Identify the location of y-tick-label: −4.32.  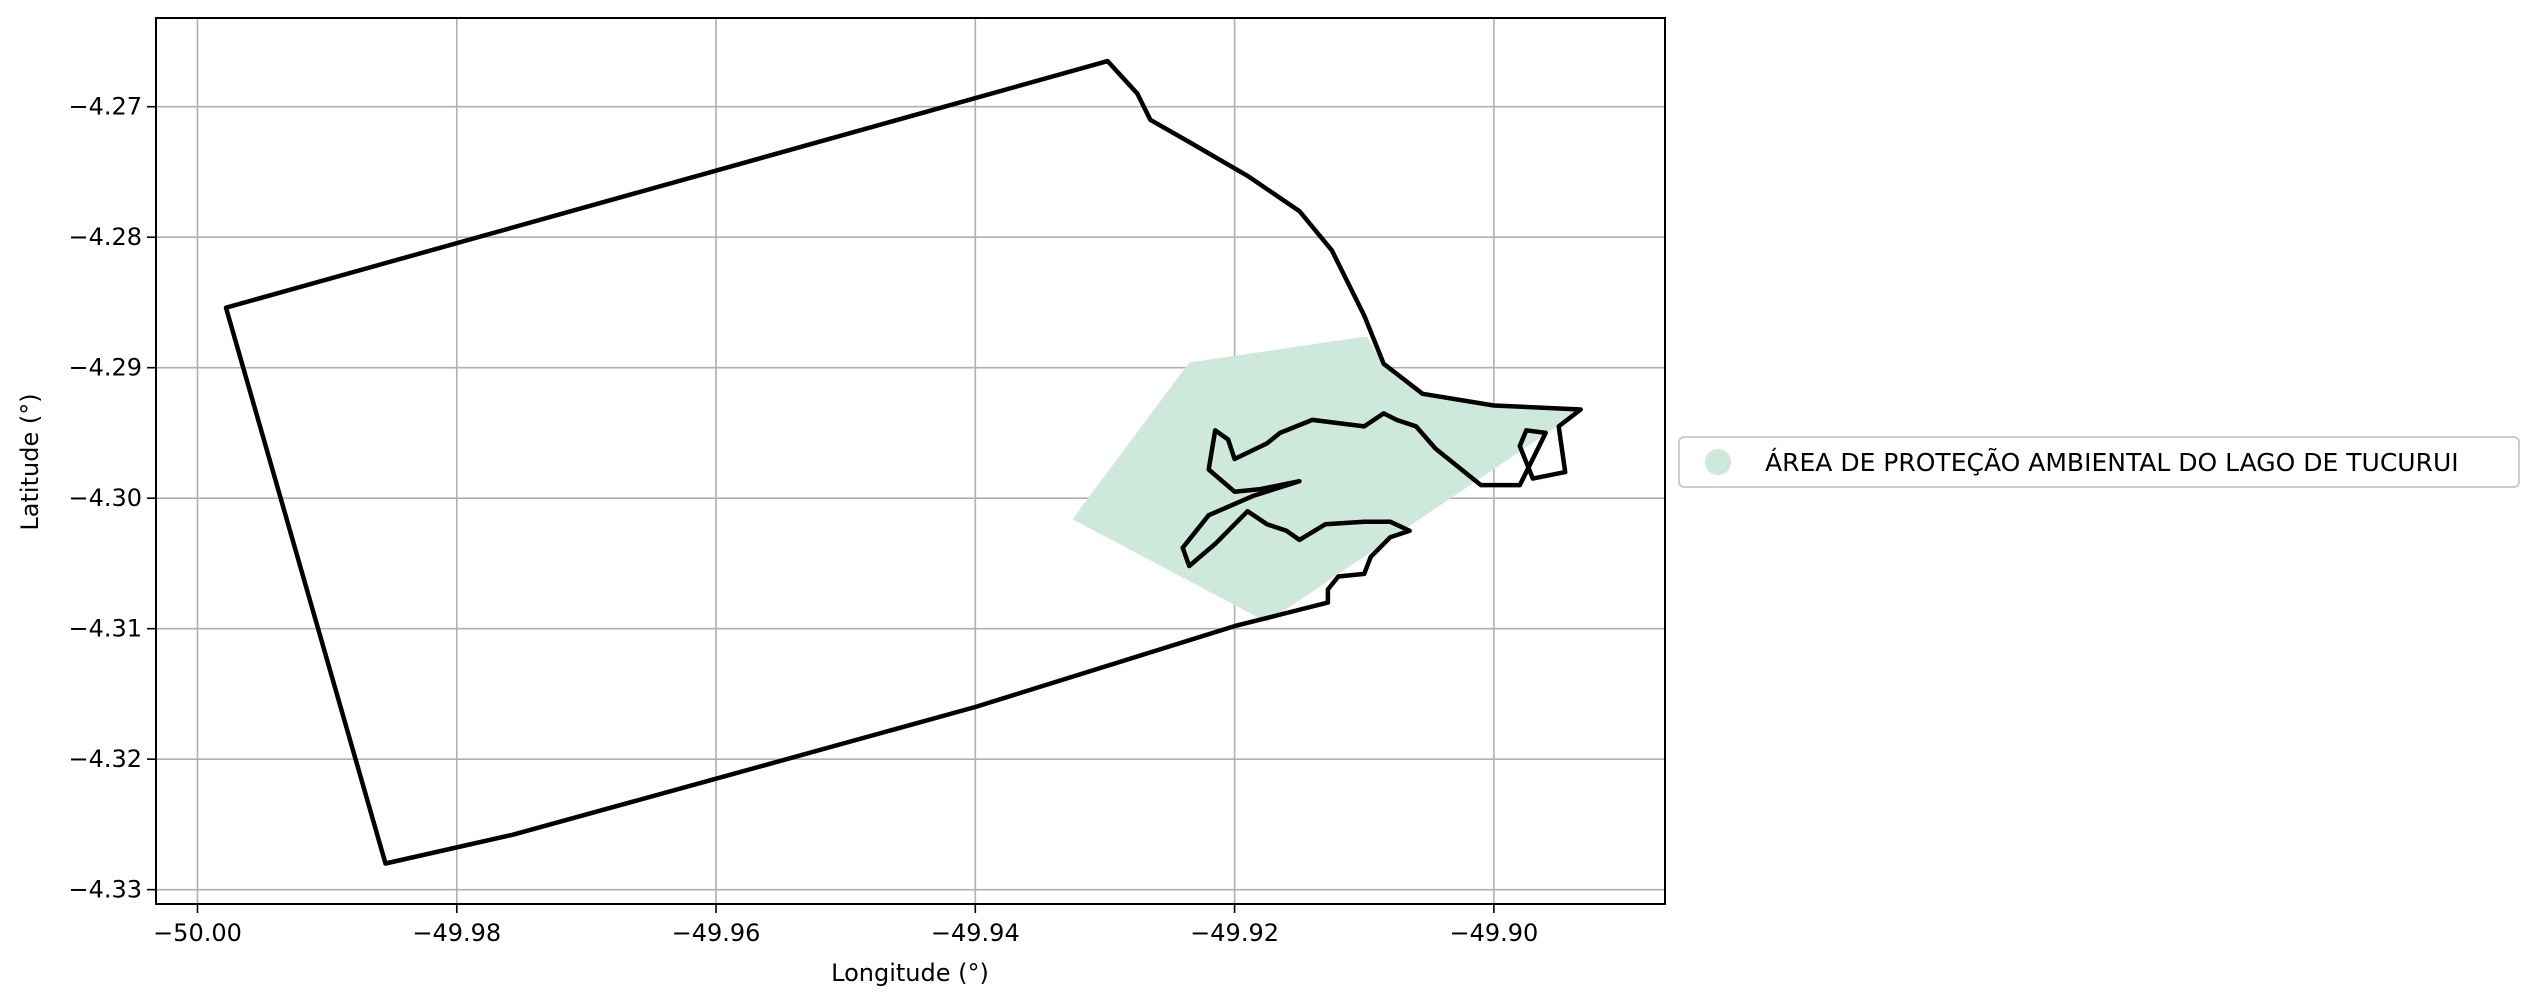
(105, 759).